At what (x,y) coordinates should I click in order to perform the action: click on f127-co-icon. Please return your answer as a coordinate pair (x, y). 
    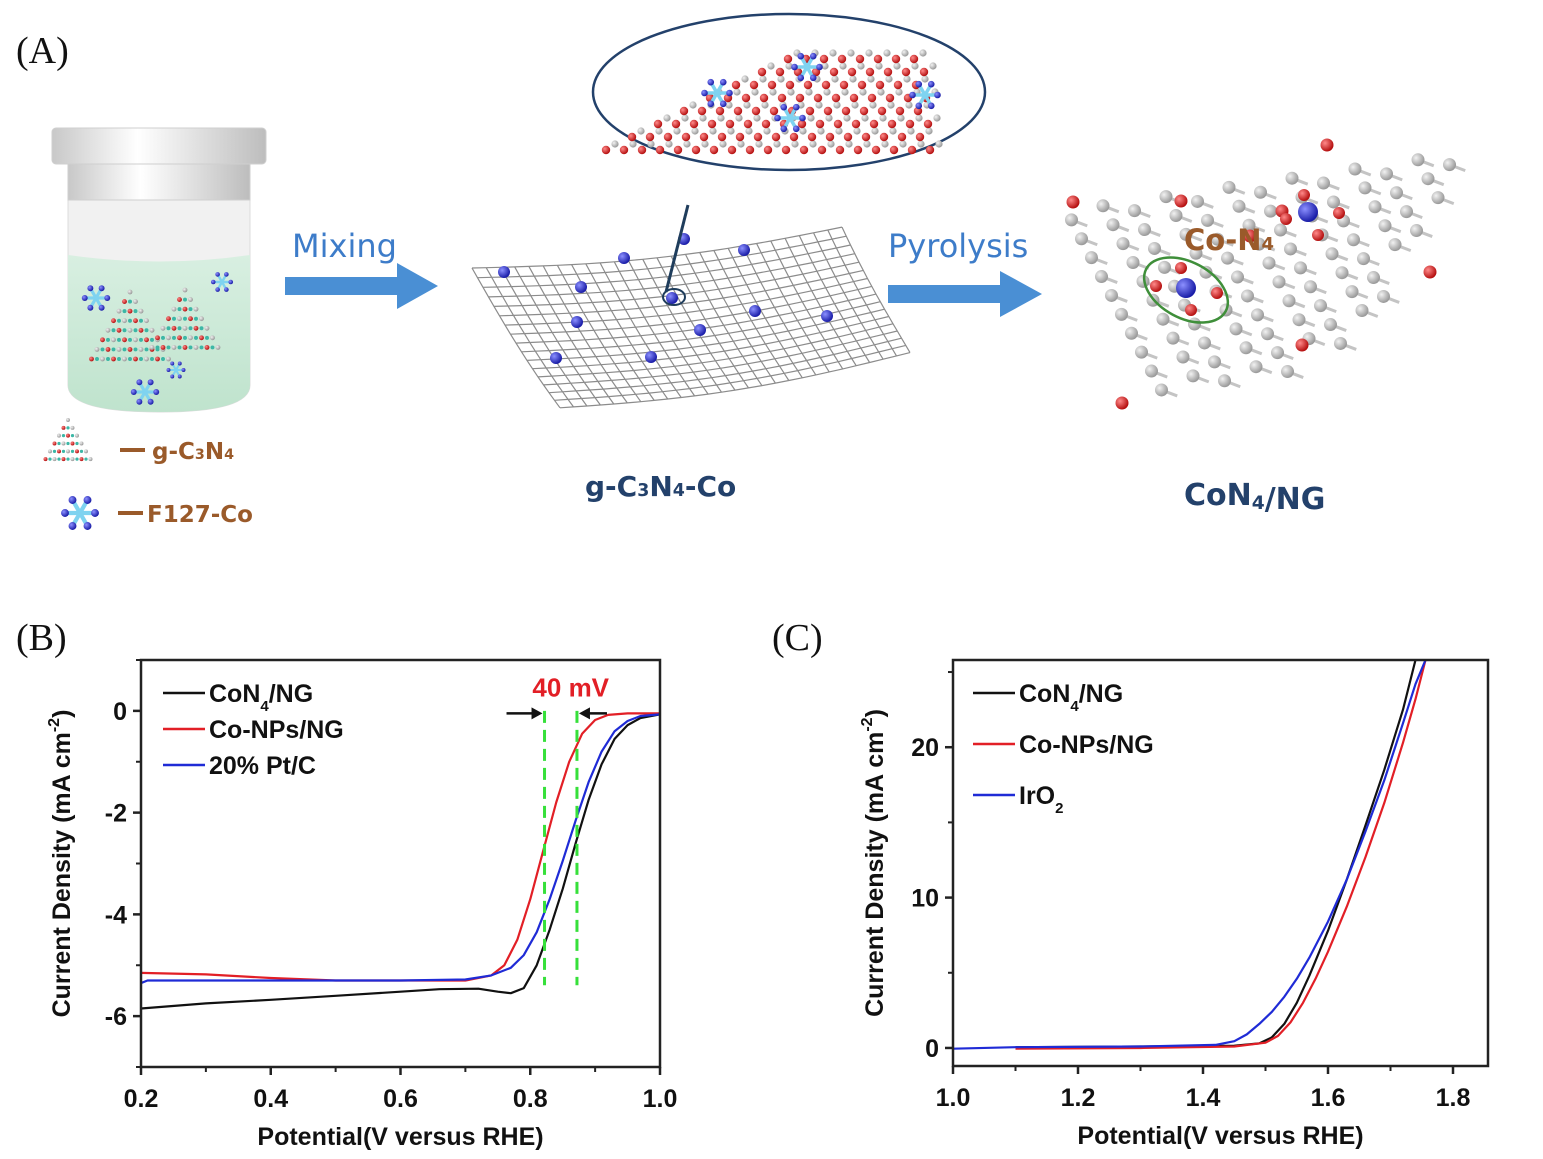
    Looking at the image, I should click on (80, 513).